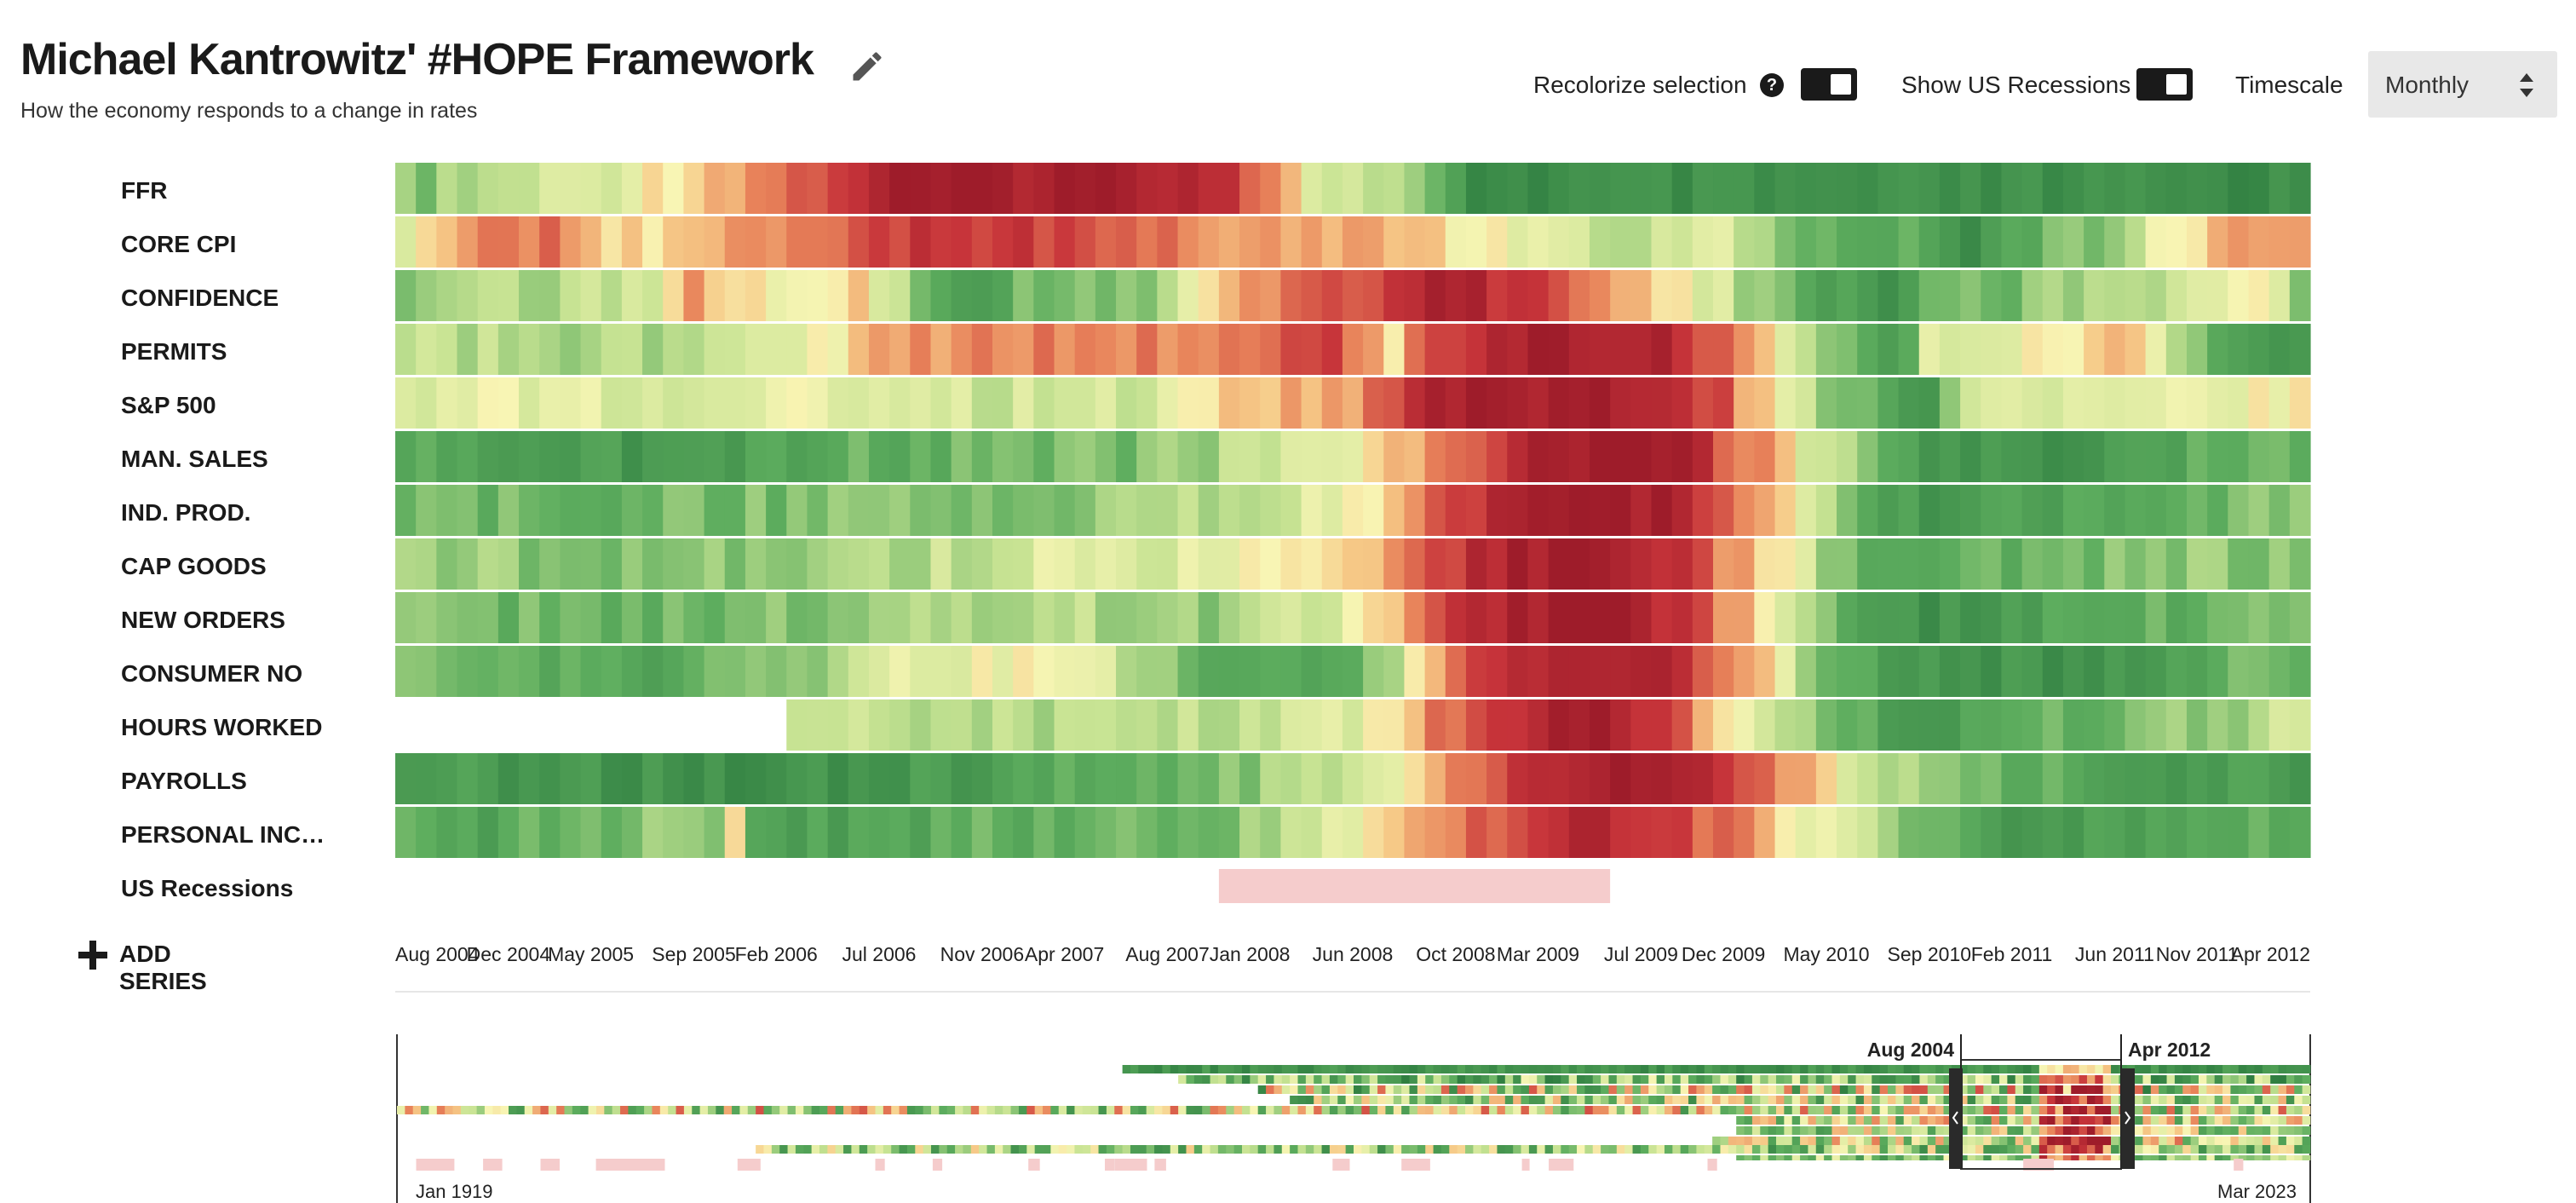 This screenshot has width=2576, height=1203. What do you see at coordinates (1829, 84) in the screenshot?
I see `recolorize-toggle` at bounding box center [1829, 84].